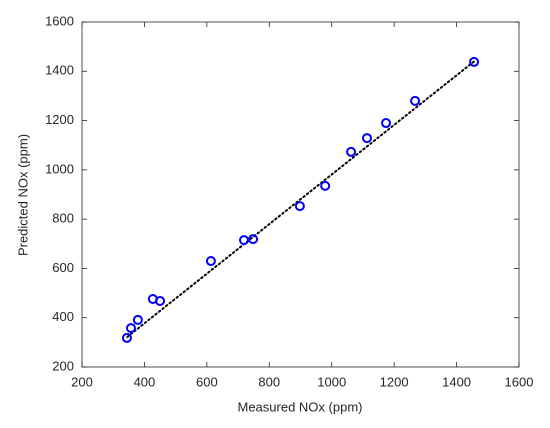 The height and width of the screenshot is (428, 550). What do you see at coordinates (394, 381) in the screenshot?
I see `x-tick-label: 1200` at bounding box center [394, 381].